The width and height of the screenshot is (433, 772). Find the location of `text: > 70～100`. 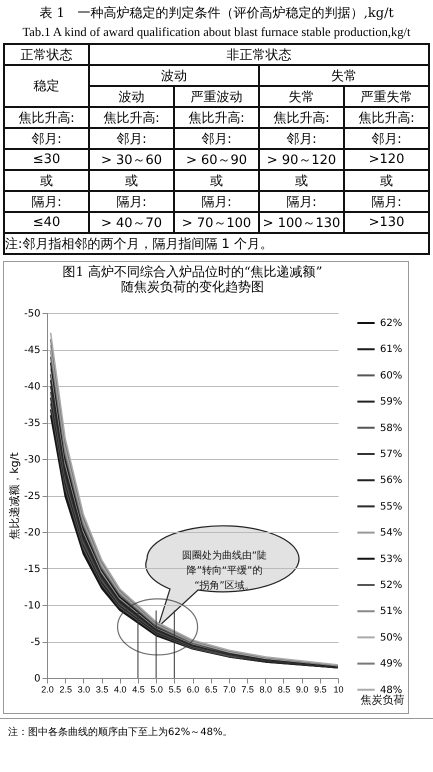

text: > 70～100 is located at coordinates (216, 222).